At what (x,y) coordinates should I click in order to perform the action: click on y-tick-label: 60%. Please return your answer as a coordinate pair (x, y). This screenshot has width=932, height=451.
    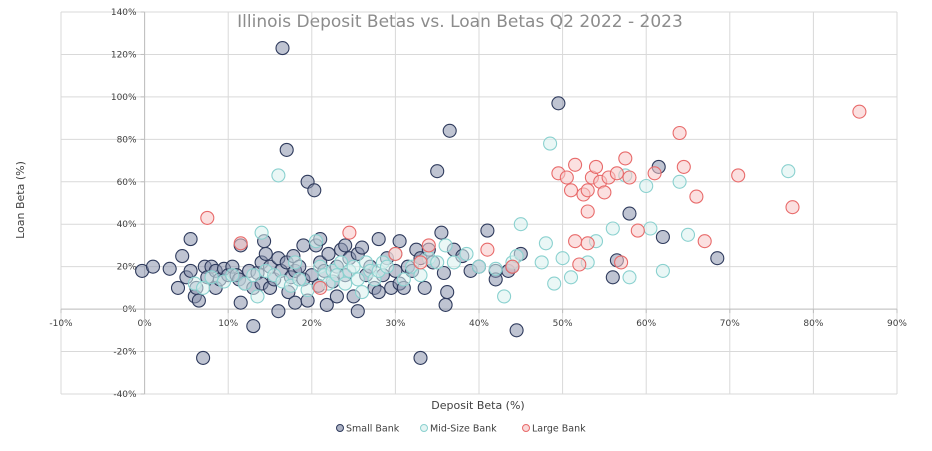
    Looking at the image, I should click on (127, 183).